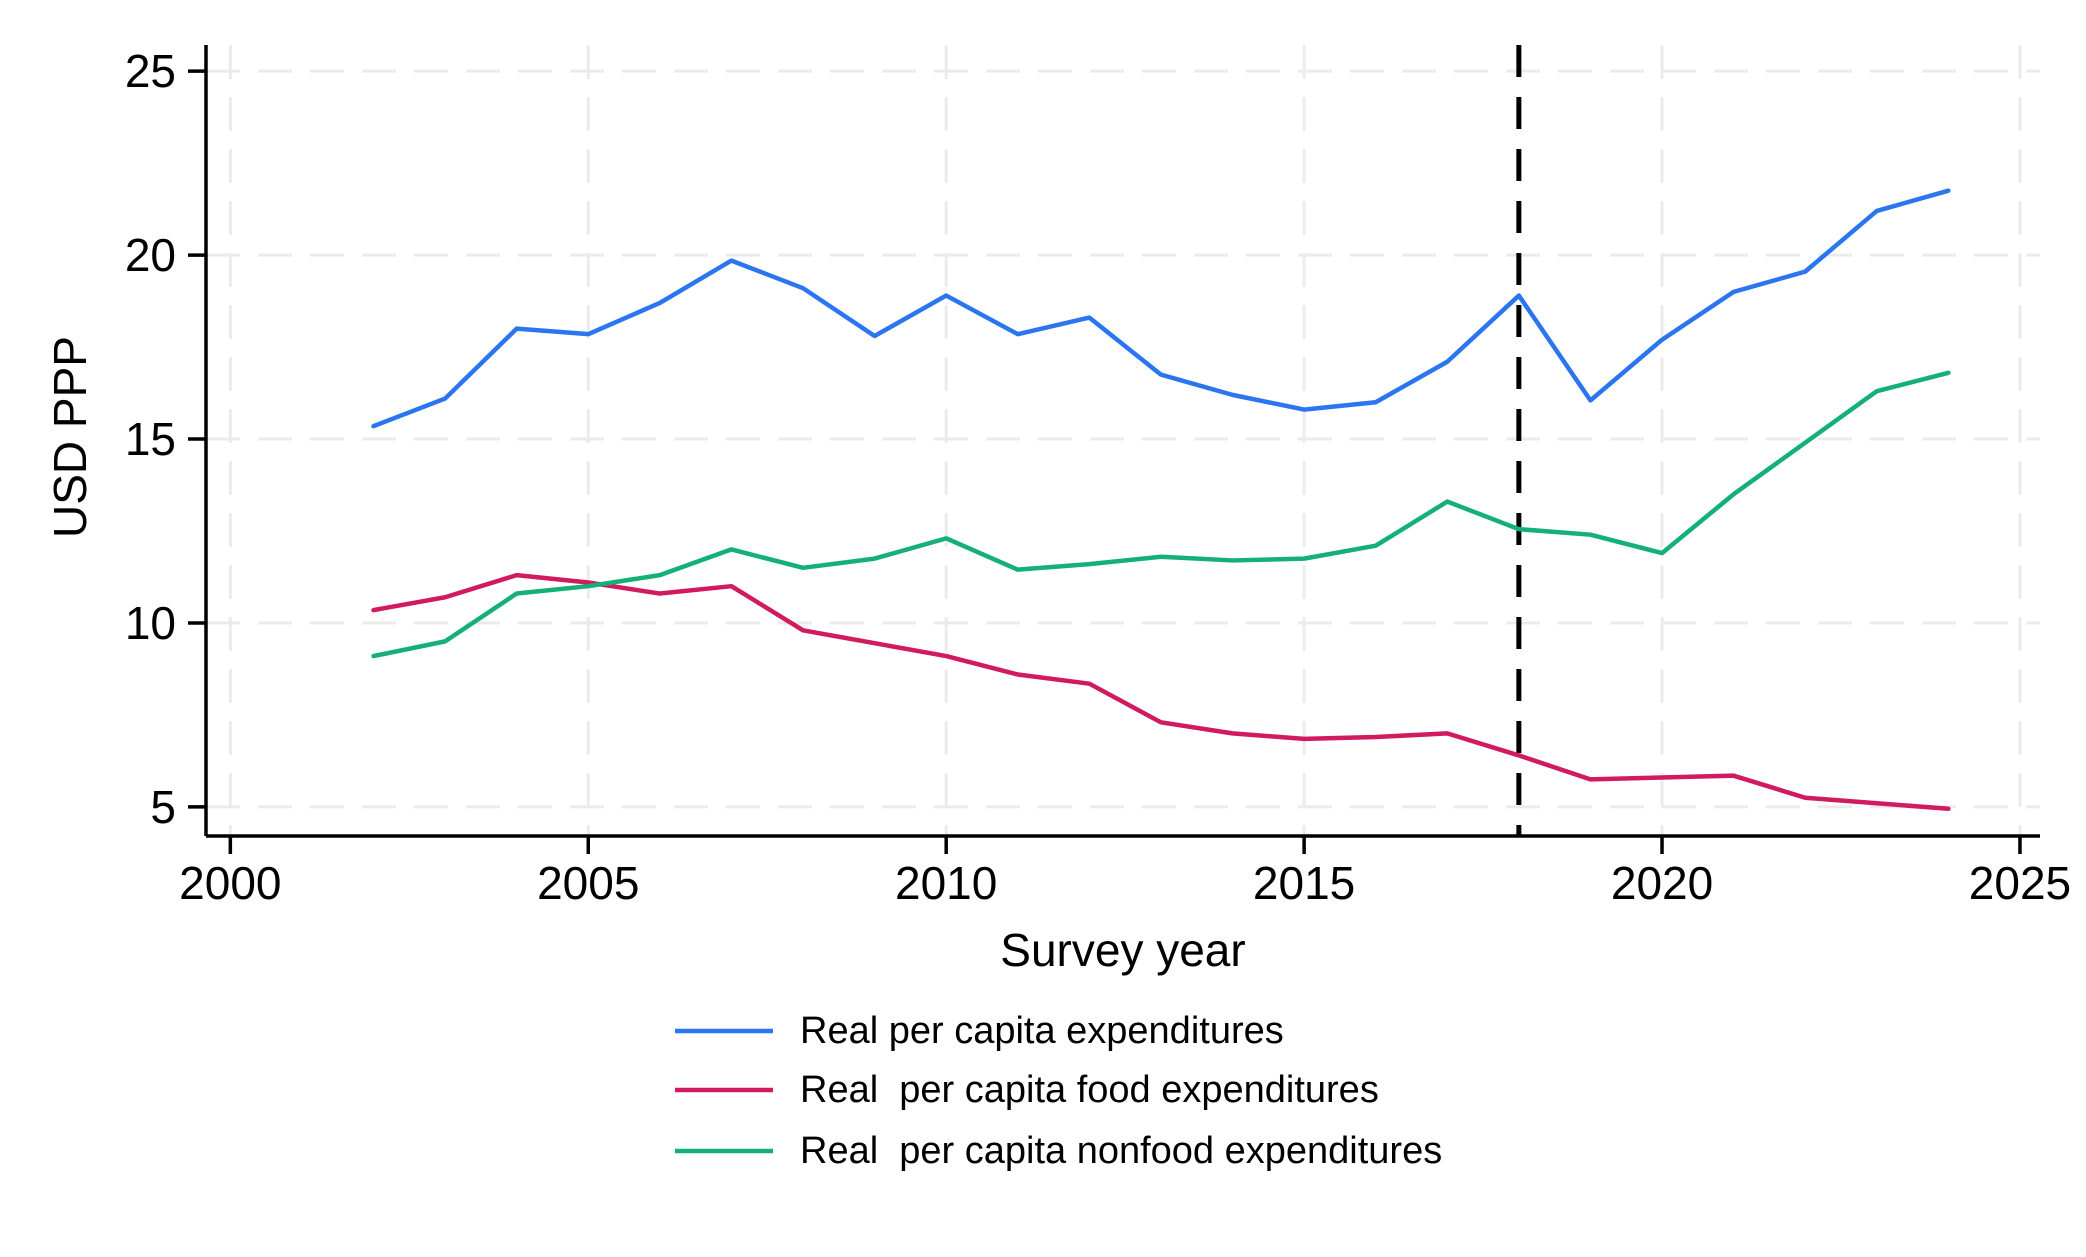  I want to click on y-tick-label: 5, so click(163, 807).